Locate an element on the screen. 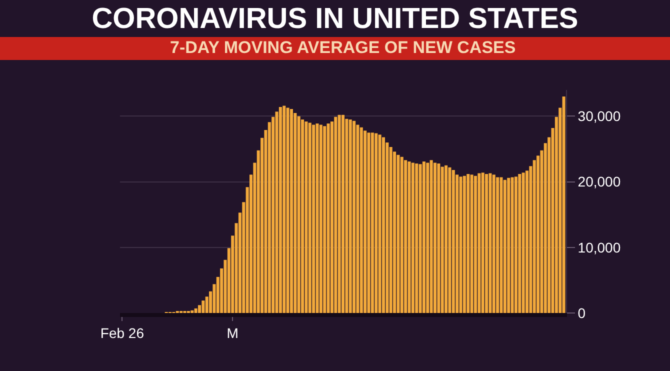  y-tick-label: 30,000 is located at coordinates (599, 116).